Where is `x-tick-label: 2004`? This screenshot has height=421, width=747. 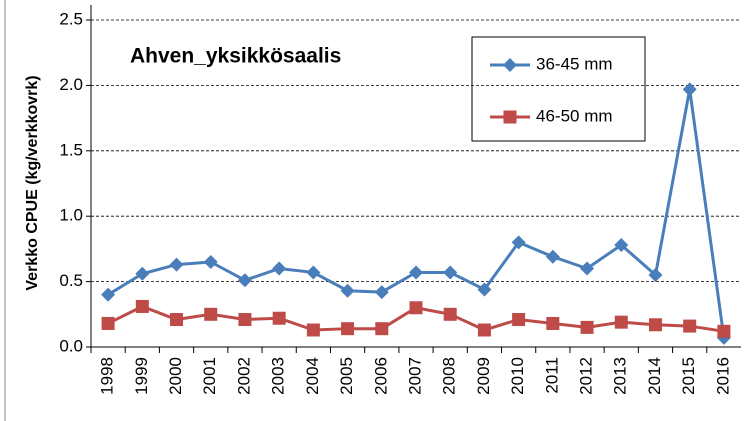
x-tick-label: 2004 is located at coordinates (312, 376).